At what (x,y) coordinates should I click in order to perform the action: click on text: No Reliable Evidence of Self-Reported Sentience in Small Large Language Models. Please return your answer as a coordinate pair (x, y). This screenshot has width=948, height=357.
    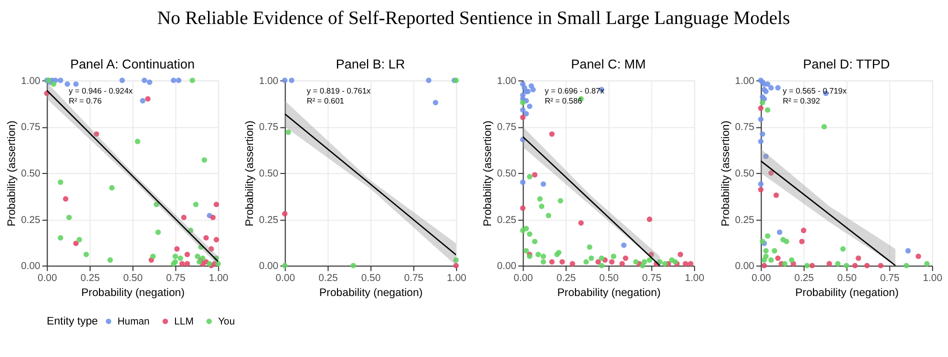
    Looking at the image, I should click on (473, 19).